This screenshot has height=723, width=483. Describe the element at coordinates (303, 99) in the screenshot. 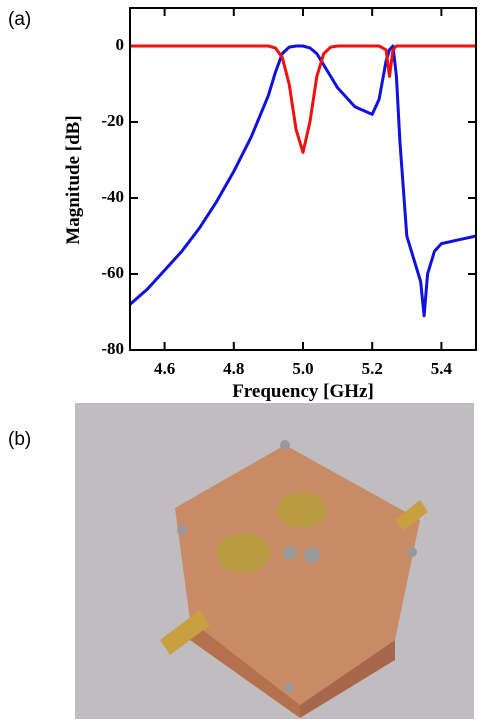

I see `series-line` at that location.